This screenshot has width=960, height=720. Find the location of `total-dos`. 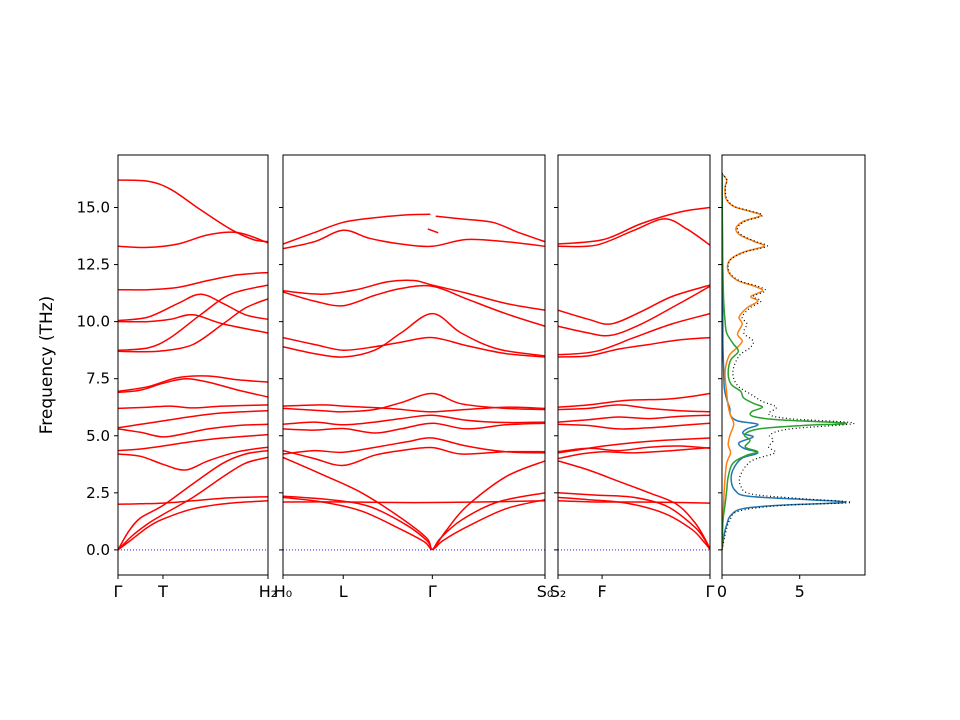

total-dos is located at coordinates (788, 361).